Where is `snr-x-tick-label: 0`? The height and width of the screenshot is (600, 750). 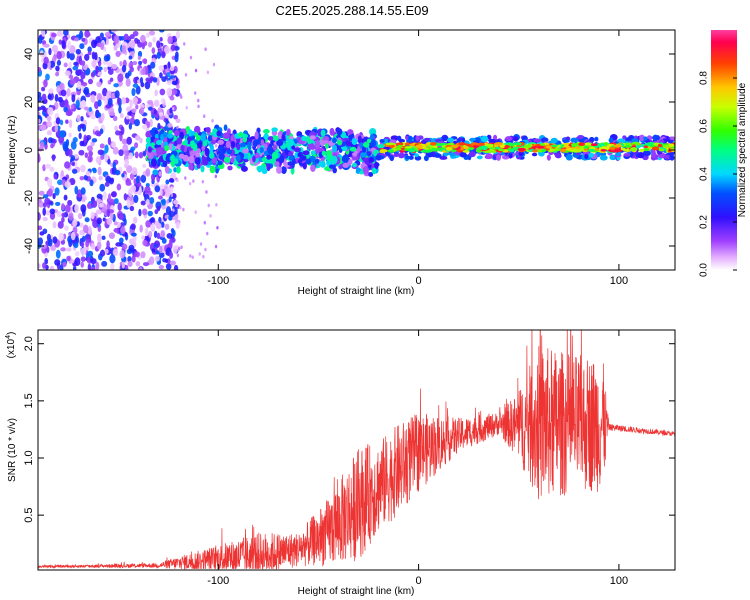 snr-x-tick-label: 0 is located at coordinates (419, 581).